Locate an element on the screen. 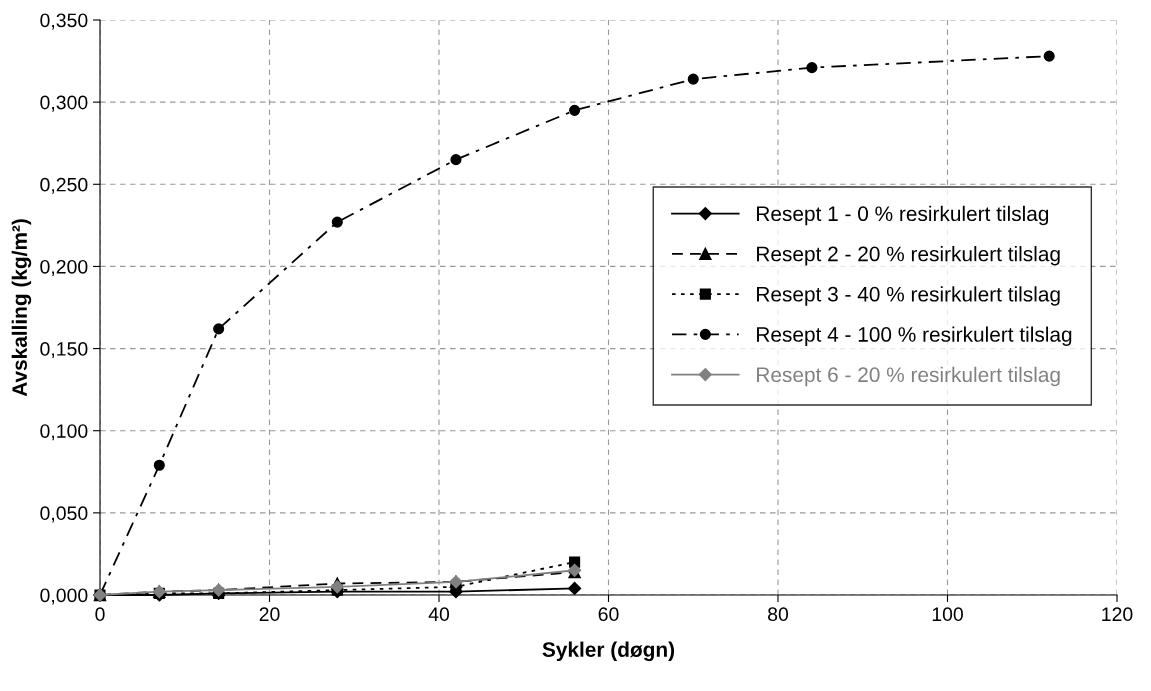 The width and height of the screenshot is (1151, 691). y-tick-label: 0,100 is located at coordinates (64, 432).